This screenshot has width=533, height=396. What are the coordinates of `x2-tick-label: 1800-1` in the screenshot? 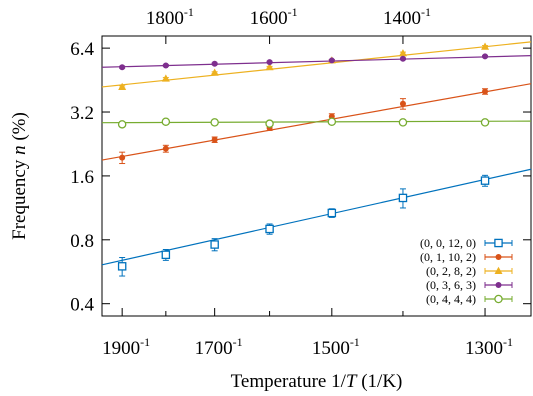 It's located at (170, 17).